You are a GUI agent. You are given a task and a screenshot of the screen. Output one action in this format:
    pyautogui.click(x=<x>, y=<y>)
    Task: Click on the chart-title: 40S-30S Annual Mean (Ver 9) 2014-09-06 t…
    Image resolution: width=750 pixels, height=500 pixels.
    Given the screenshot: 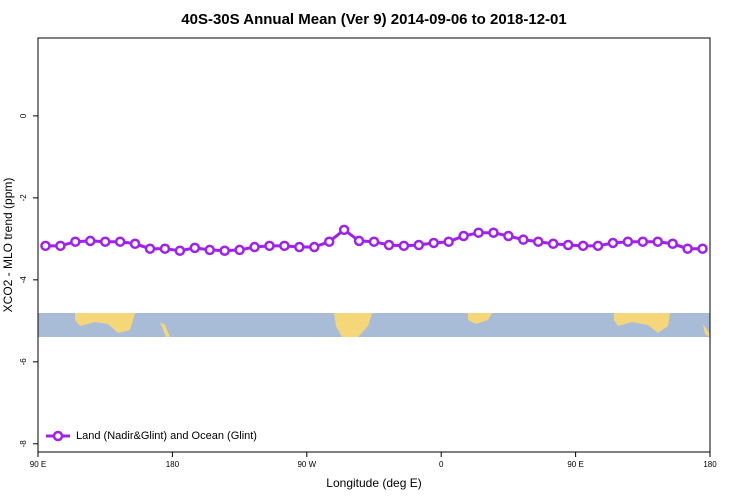 What is the action you would take?
    pyautogui.click(x=373, y=19)
    